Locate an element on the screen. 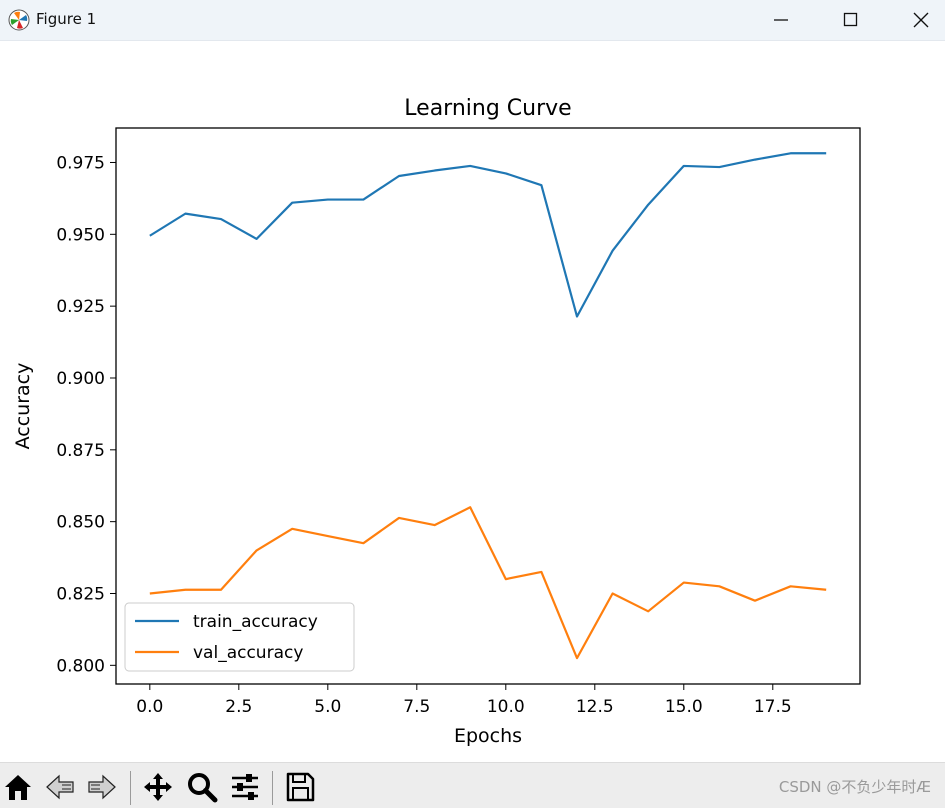  back-arrow-icon is located at coordinates (60, 787).